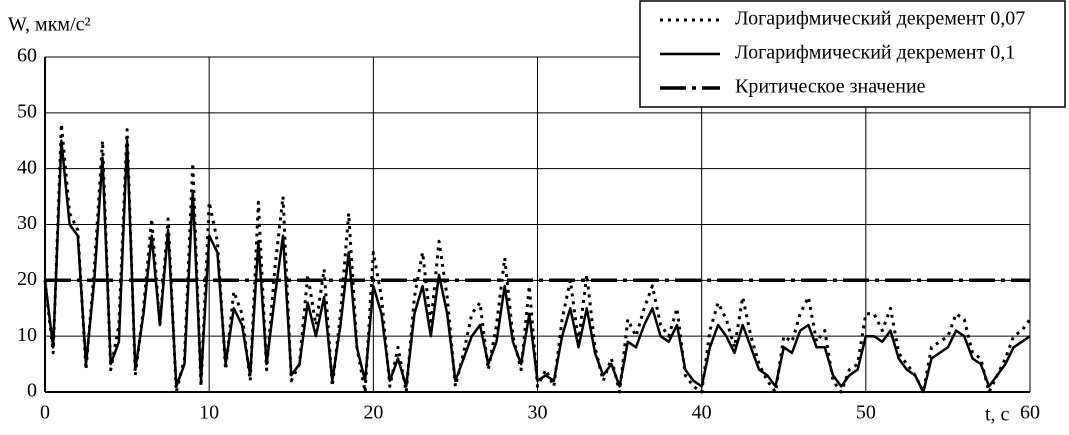 This screenshot has height=435, width=1069. I want to click on x-tick-label: 40, so click(702, 413).